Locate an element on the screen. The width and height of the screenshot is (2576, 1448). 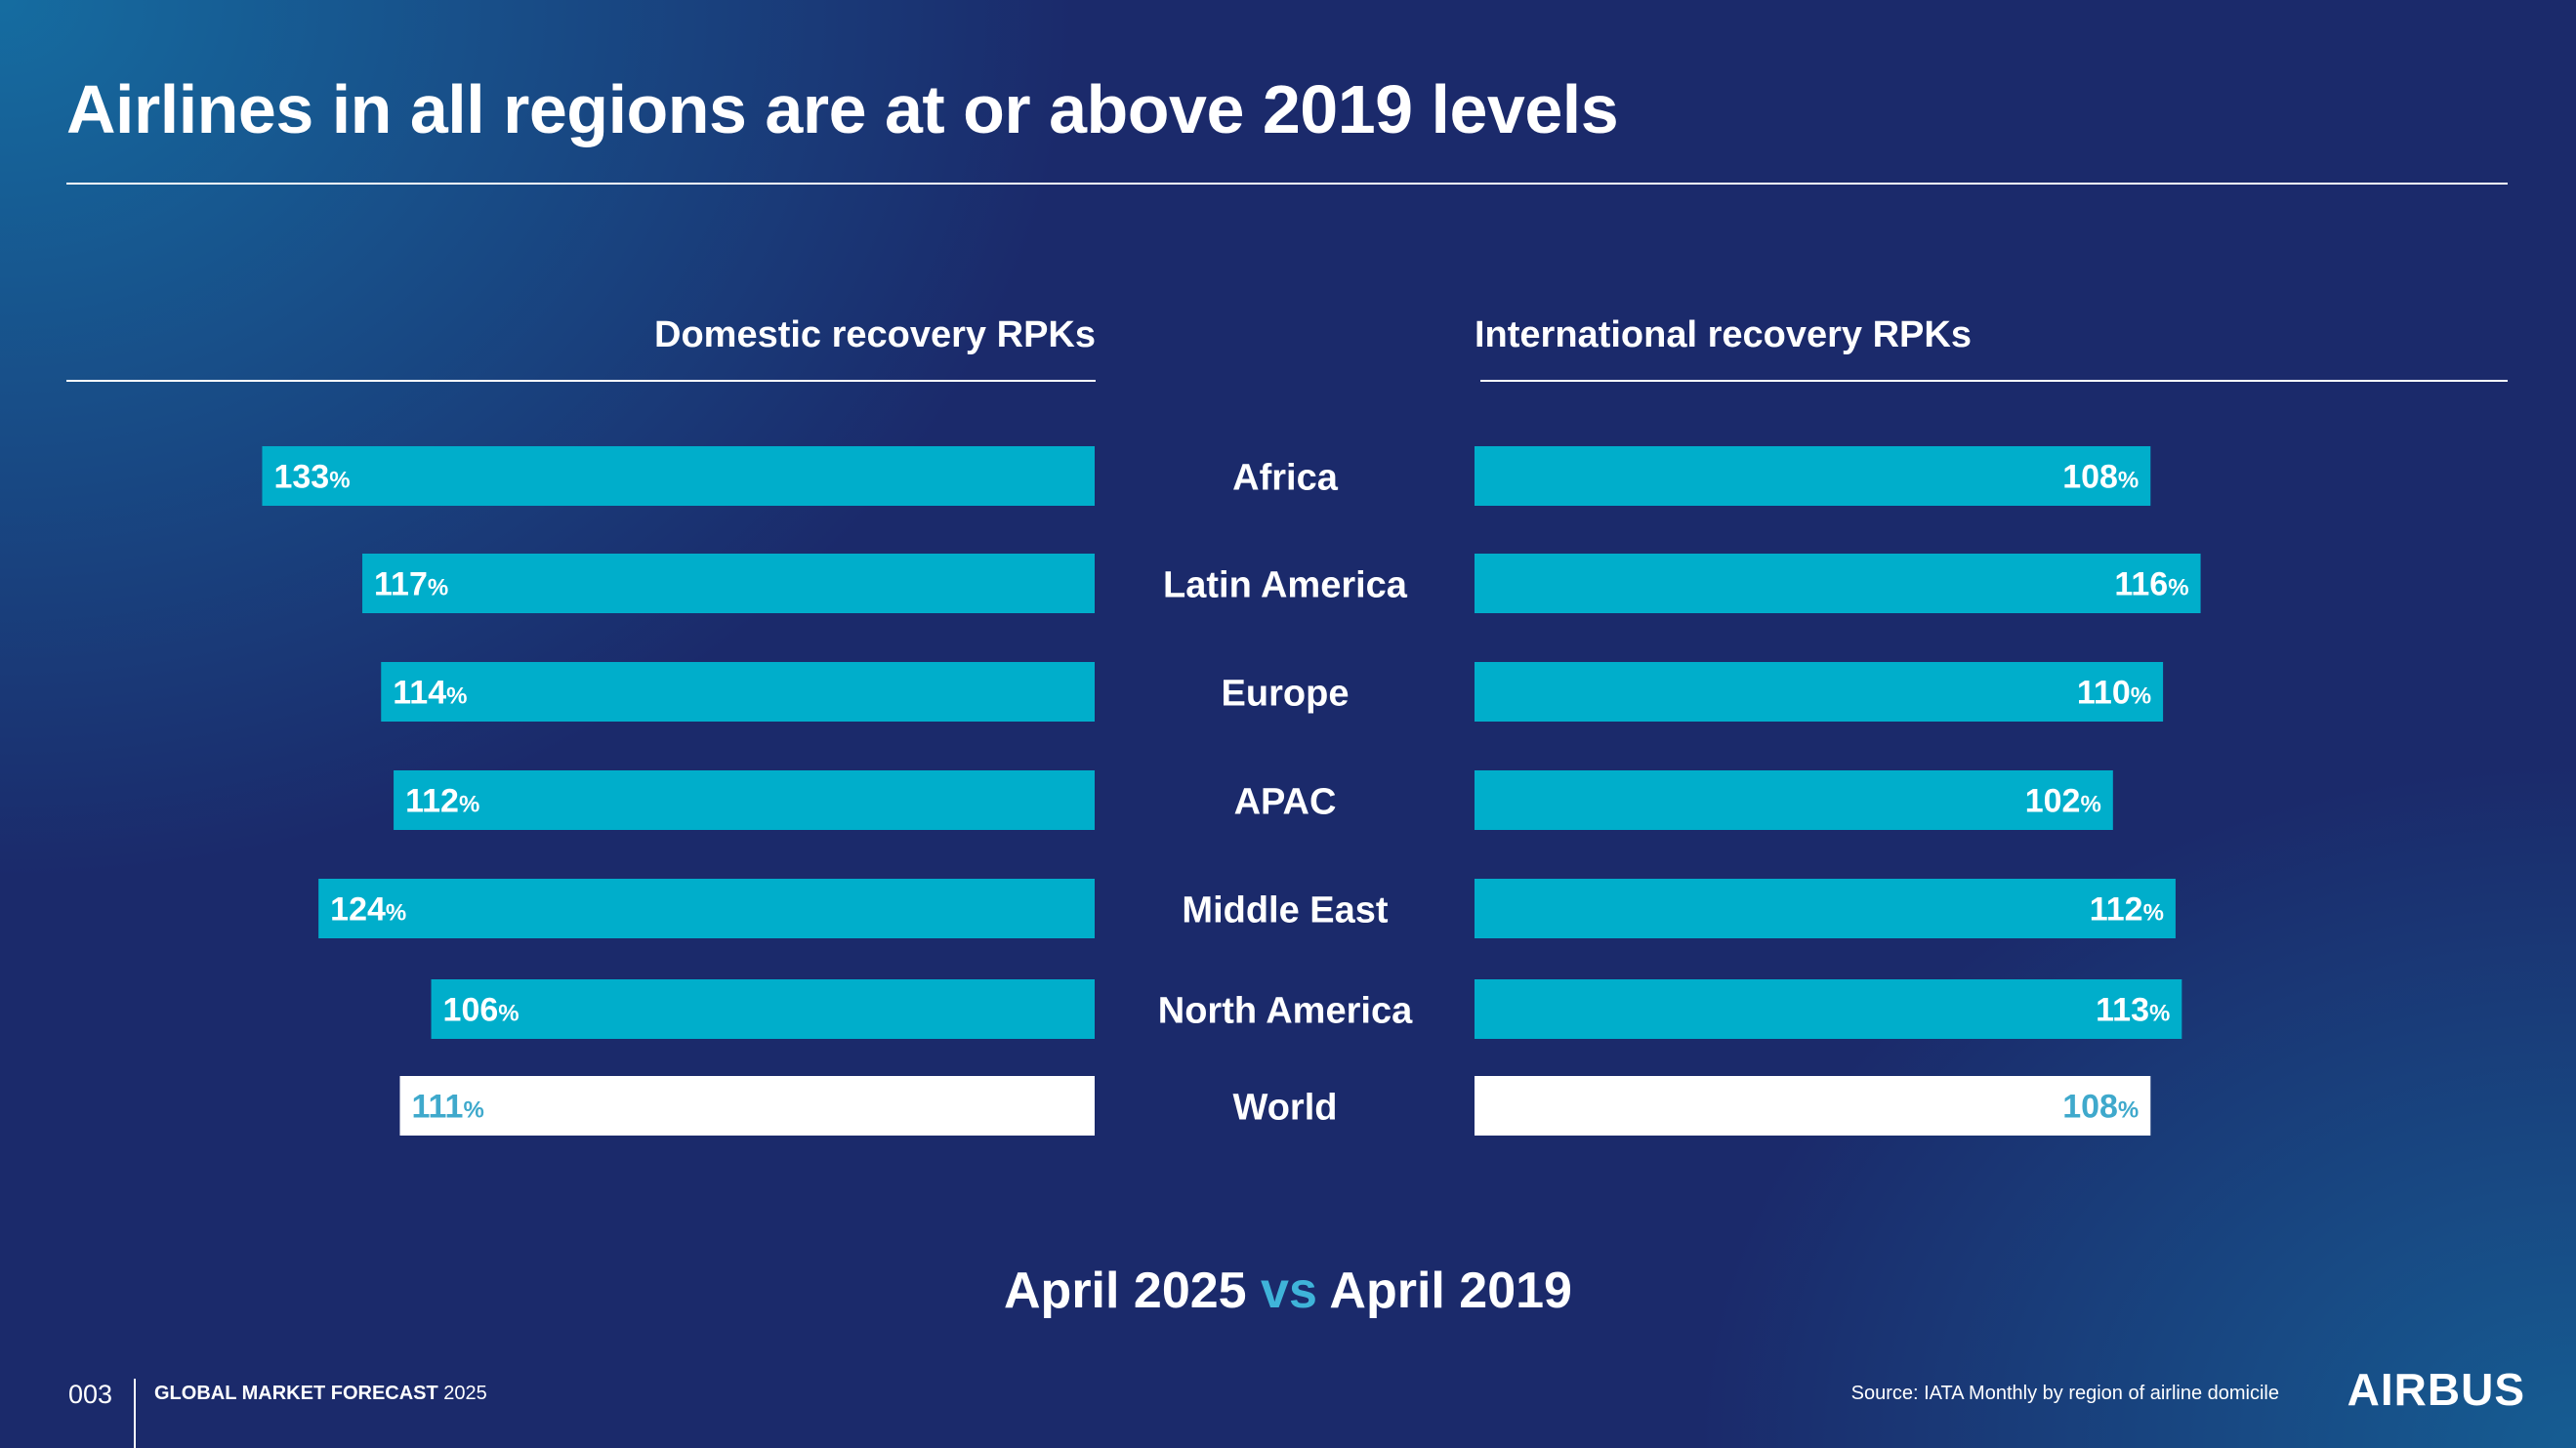
international-bar-world is located at coordinates (1813, 1106).